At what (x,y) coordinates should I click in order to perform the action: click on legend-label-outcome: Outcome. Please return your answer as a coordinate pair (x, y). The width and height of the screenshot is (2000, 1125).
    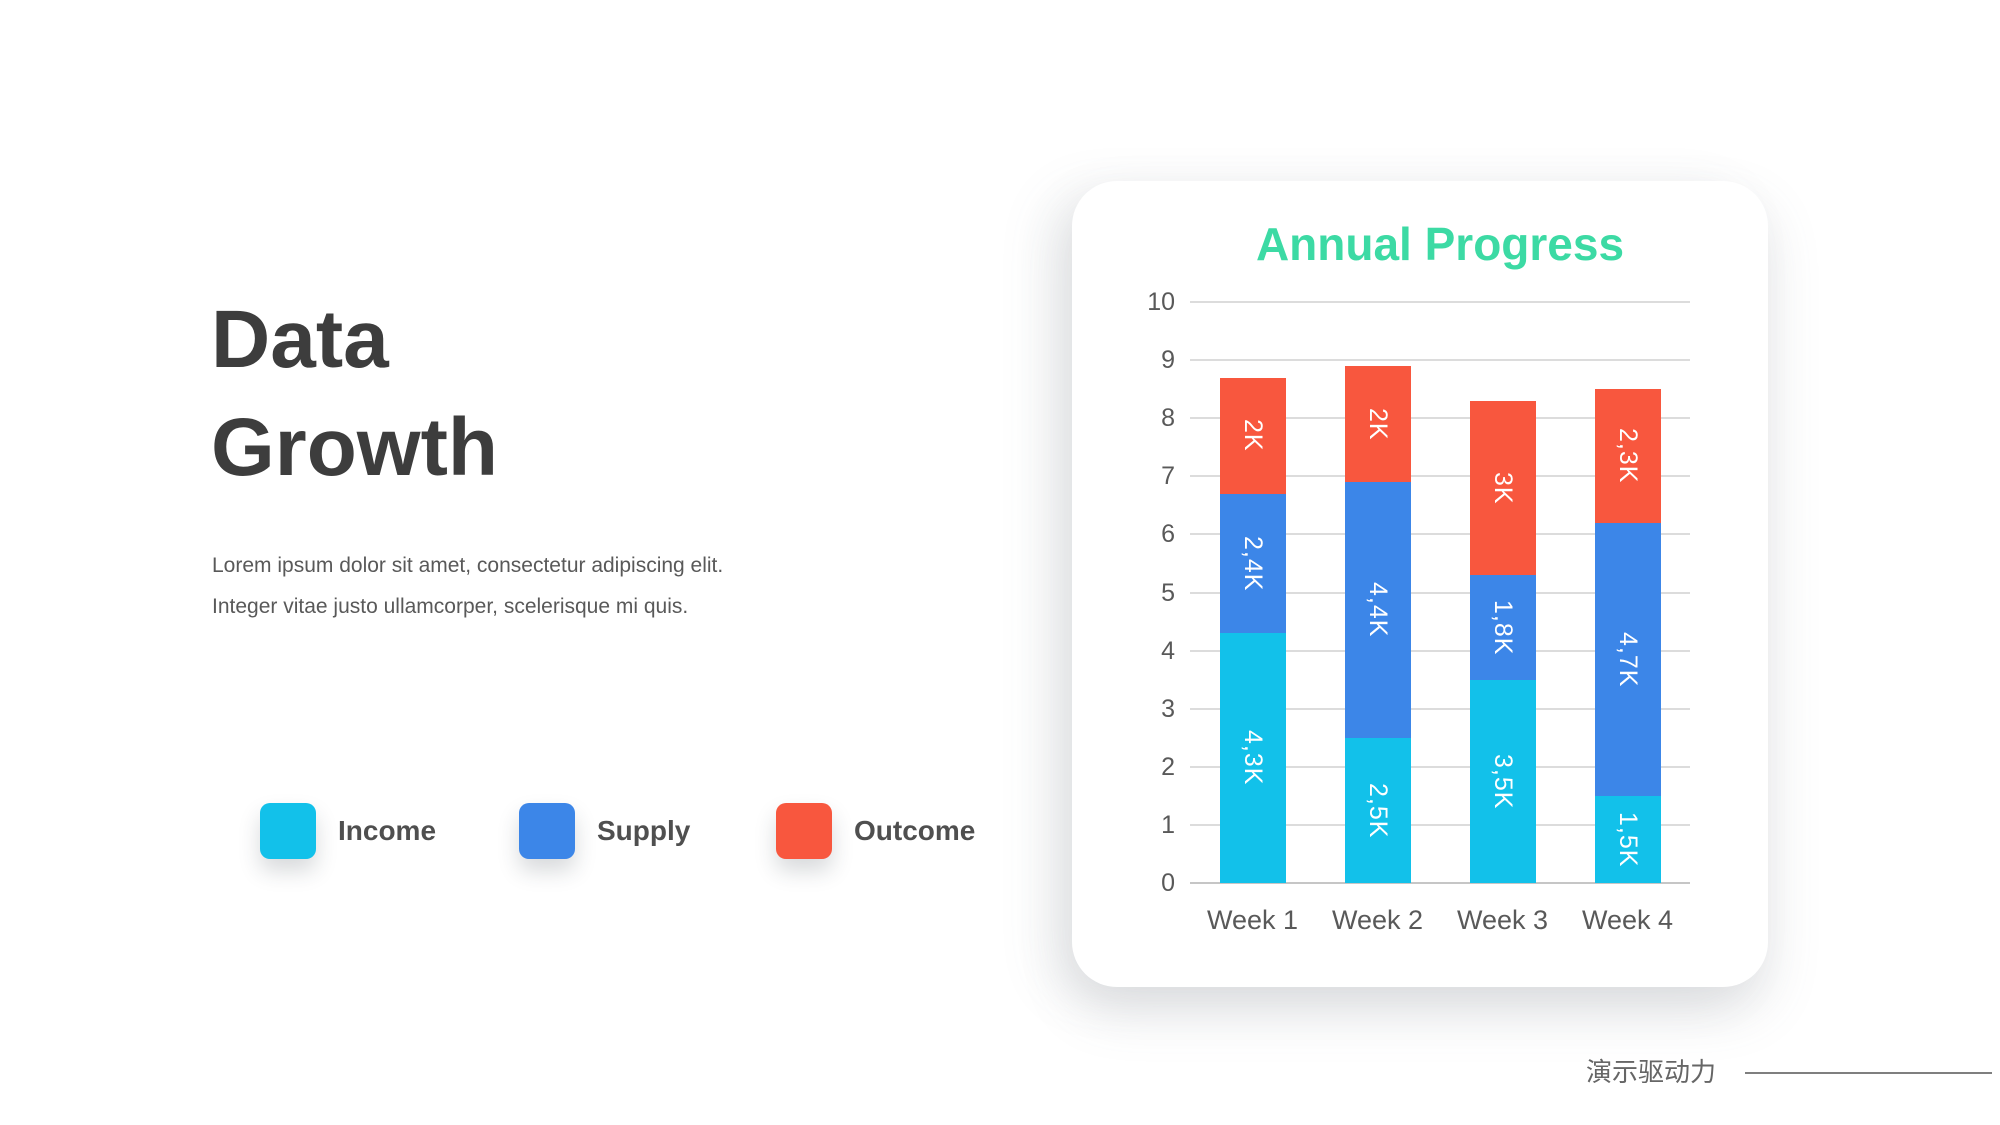
    Looking at the image, I should click on (915, 830).